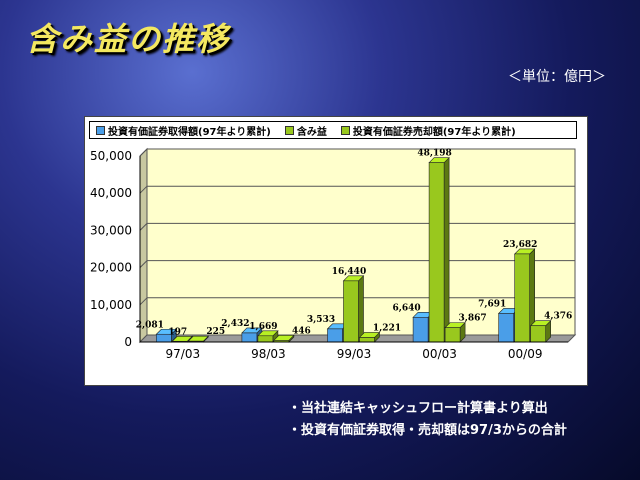 Image resolution: width=640 pixels, height=480 pixels. Describe the element at coordinates (268, 354) in the screenshot. I see `x-tick-label: 98/03` at that location.